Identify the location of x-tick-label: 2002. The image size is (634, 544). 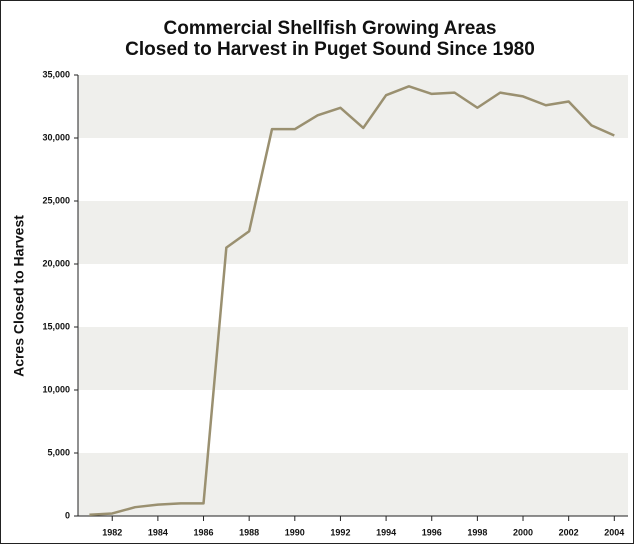
(569, 532).